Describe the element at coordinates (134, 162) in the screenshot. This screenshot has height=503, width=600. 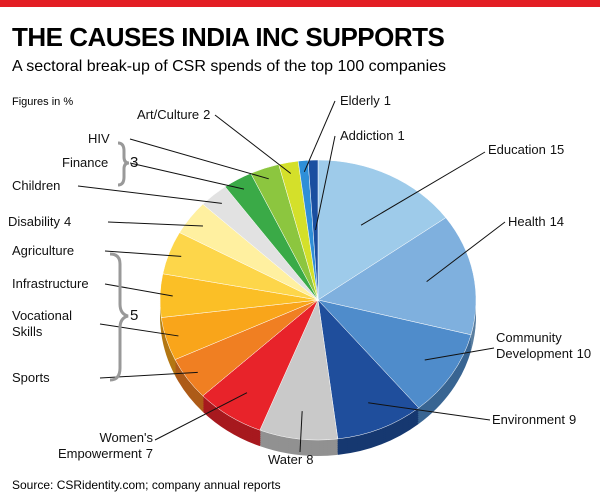
I see `group-value: 3` at that location.